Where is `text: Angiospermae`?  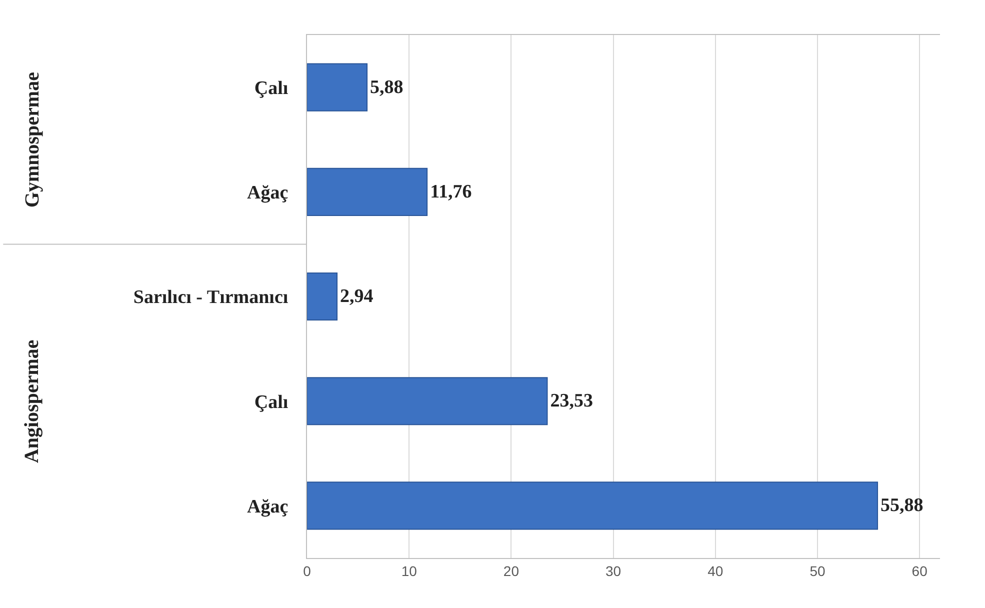
text: Angiospermae is located at coordinates (31, 402).